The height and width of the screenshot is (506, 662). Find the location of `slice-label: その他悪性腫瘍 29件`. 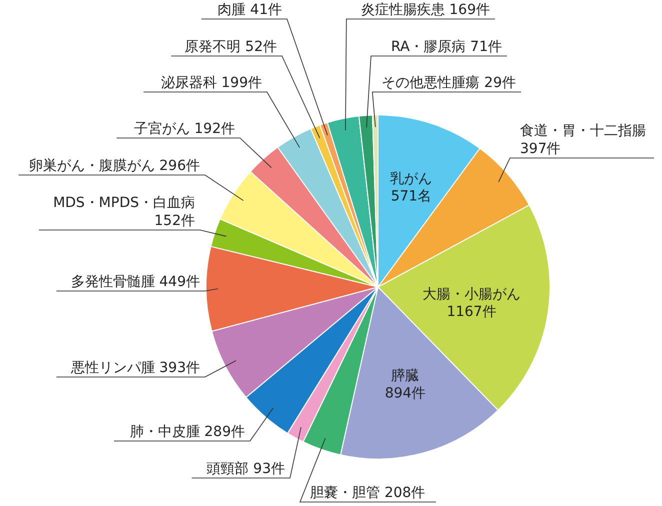

slice-label: その他悪性腫瘍 29件 is located at coordinates (449, 83).